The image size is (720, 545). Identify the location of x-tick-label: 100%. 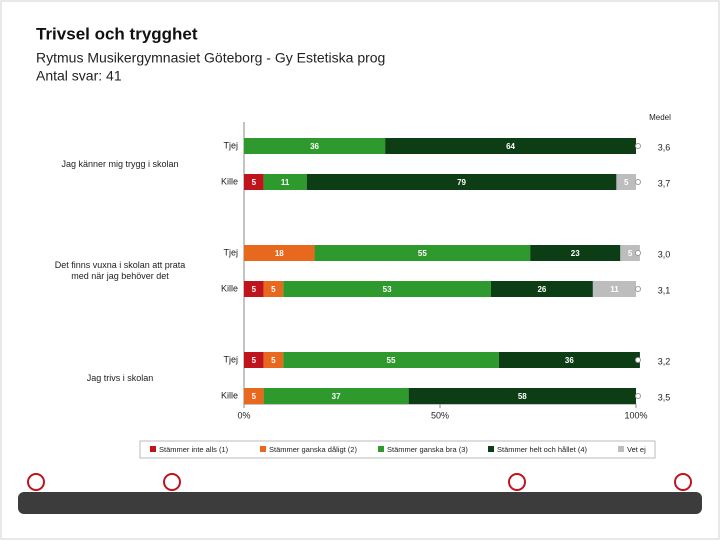
(635, 415).